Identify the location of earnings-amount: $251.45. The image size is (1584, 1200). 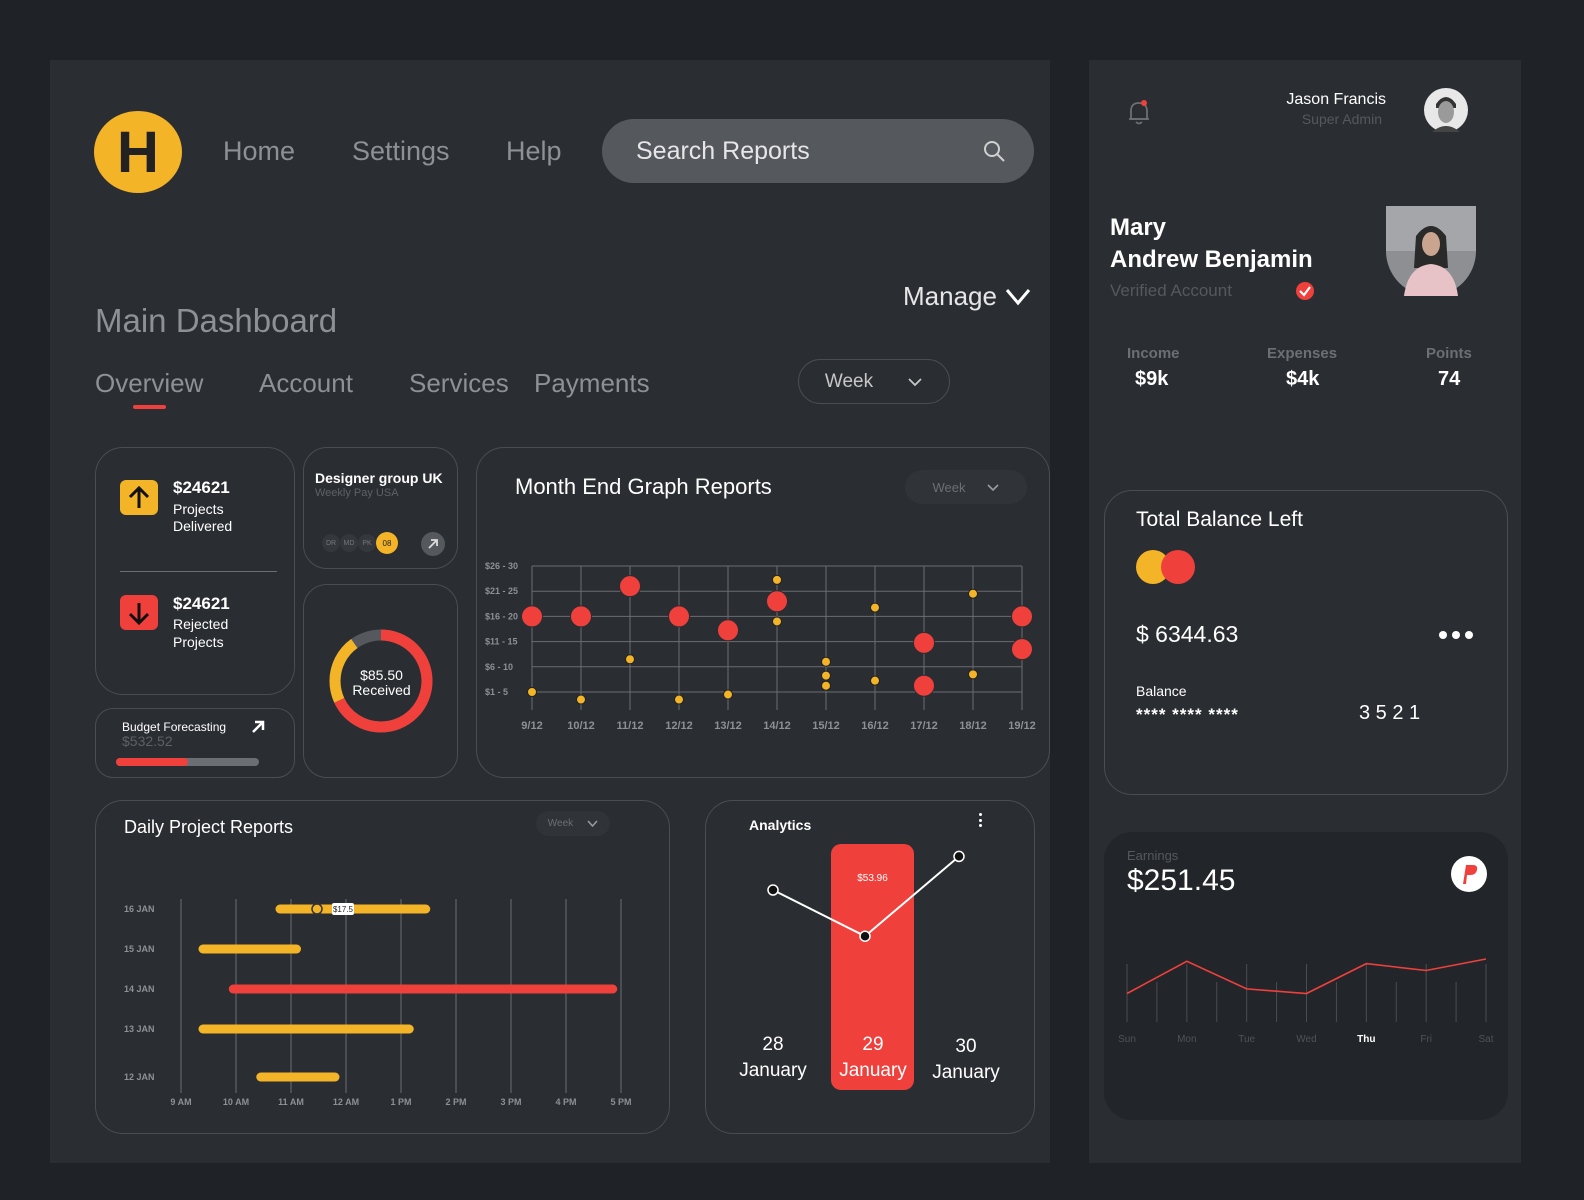
(1181, 880).